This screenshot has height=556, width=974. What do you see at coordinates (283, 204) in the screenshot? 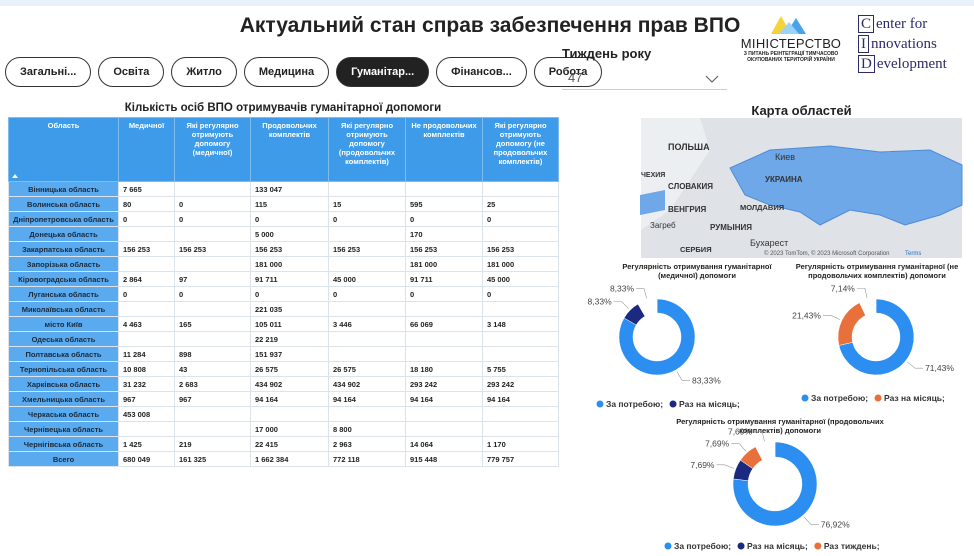
I see `table-row: Волинська область 80 0 115 15 595 25` at bounding box center [283, 204].